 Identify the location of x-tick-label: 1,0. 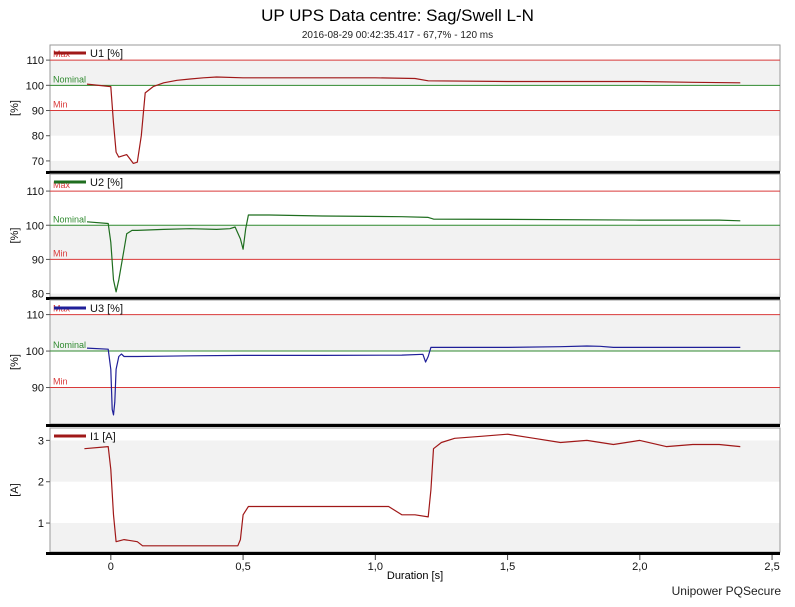
(375, 567).